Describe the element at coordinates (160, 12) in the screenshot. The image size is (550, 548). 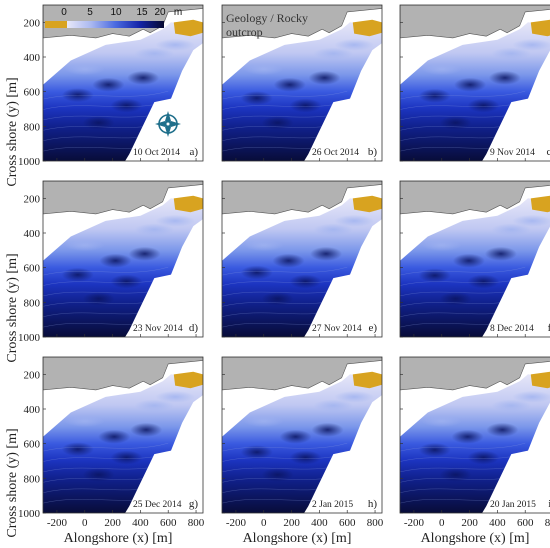
I see `colorbar-tick: 20` at that location.